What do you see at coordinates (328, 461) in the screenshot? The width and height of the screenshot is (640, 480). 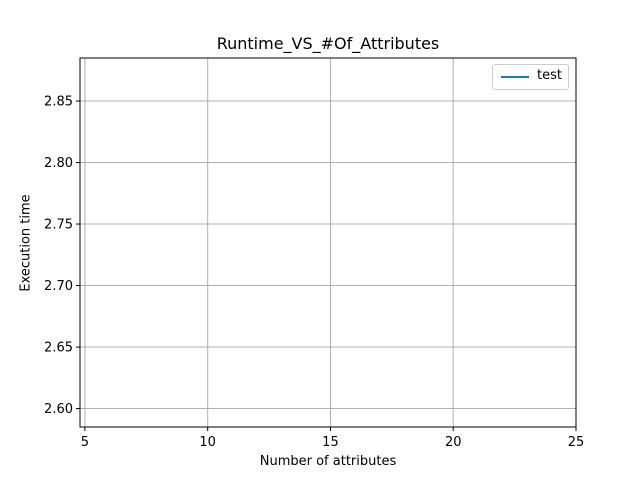 I see `x-axis-label: Number of attributes` at bounding box center [328, 461].